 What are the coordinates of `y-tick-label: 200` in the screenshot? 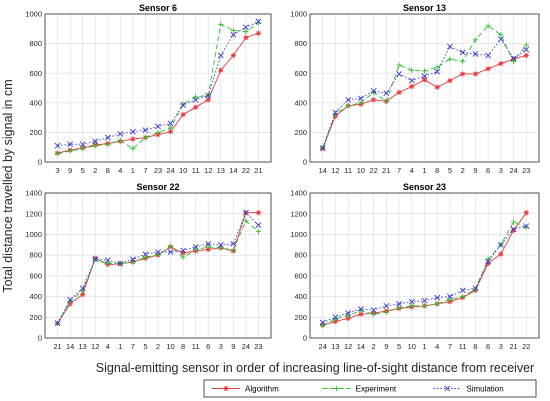 It's located at (35, 317).